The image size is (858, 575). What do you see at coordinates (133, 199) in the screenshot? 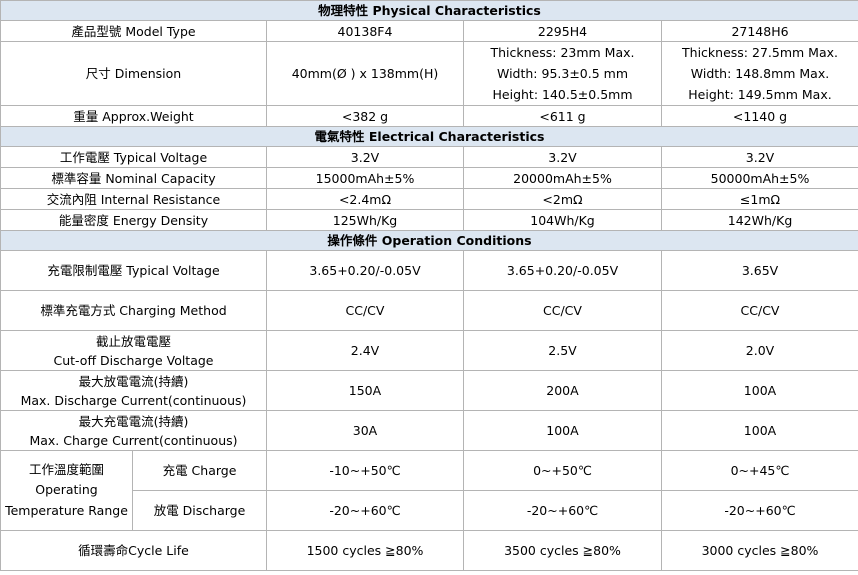
I see `resistance-label: 交流內阻 Internal Resistance` at bounding box center [133, 199].